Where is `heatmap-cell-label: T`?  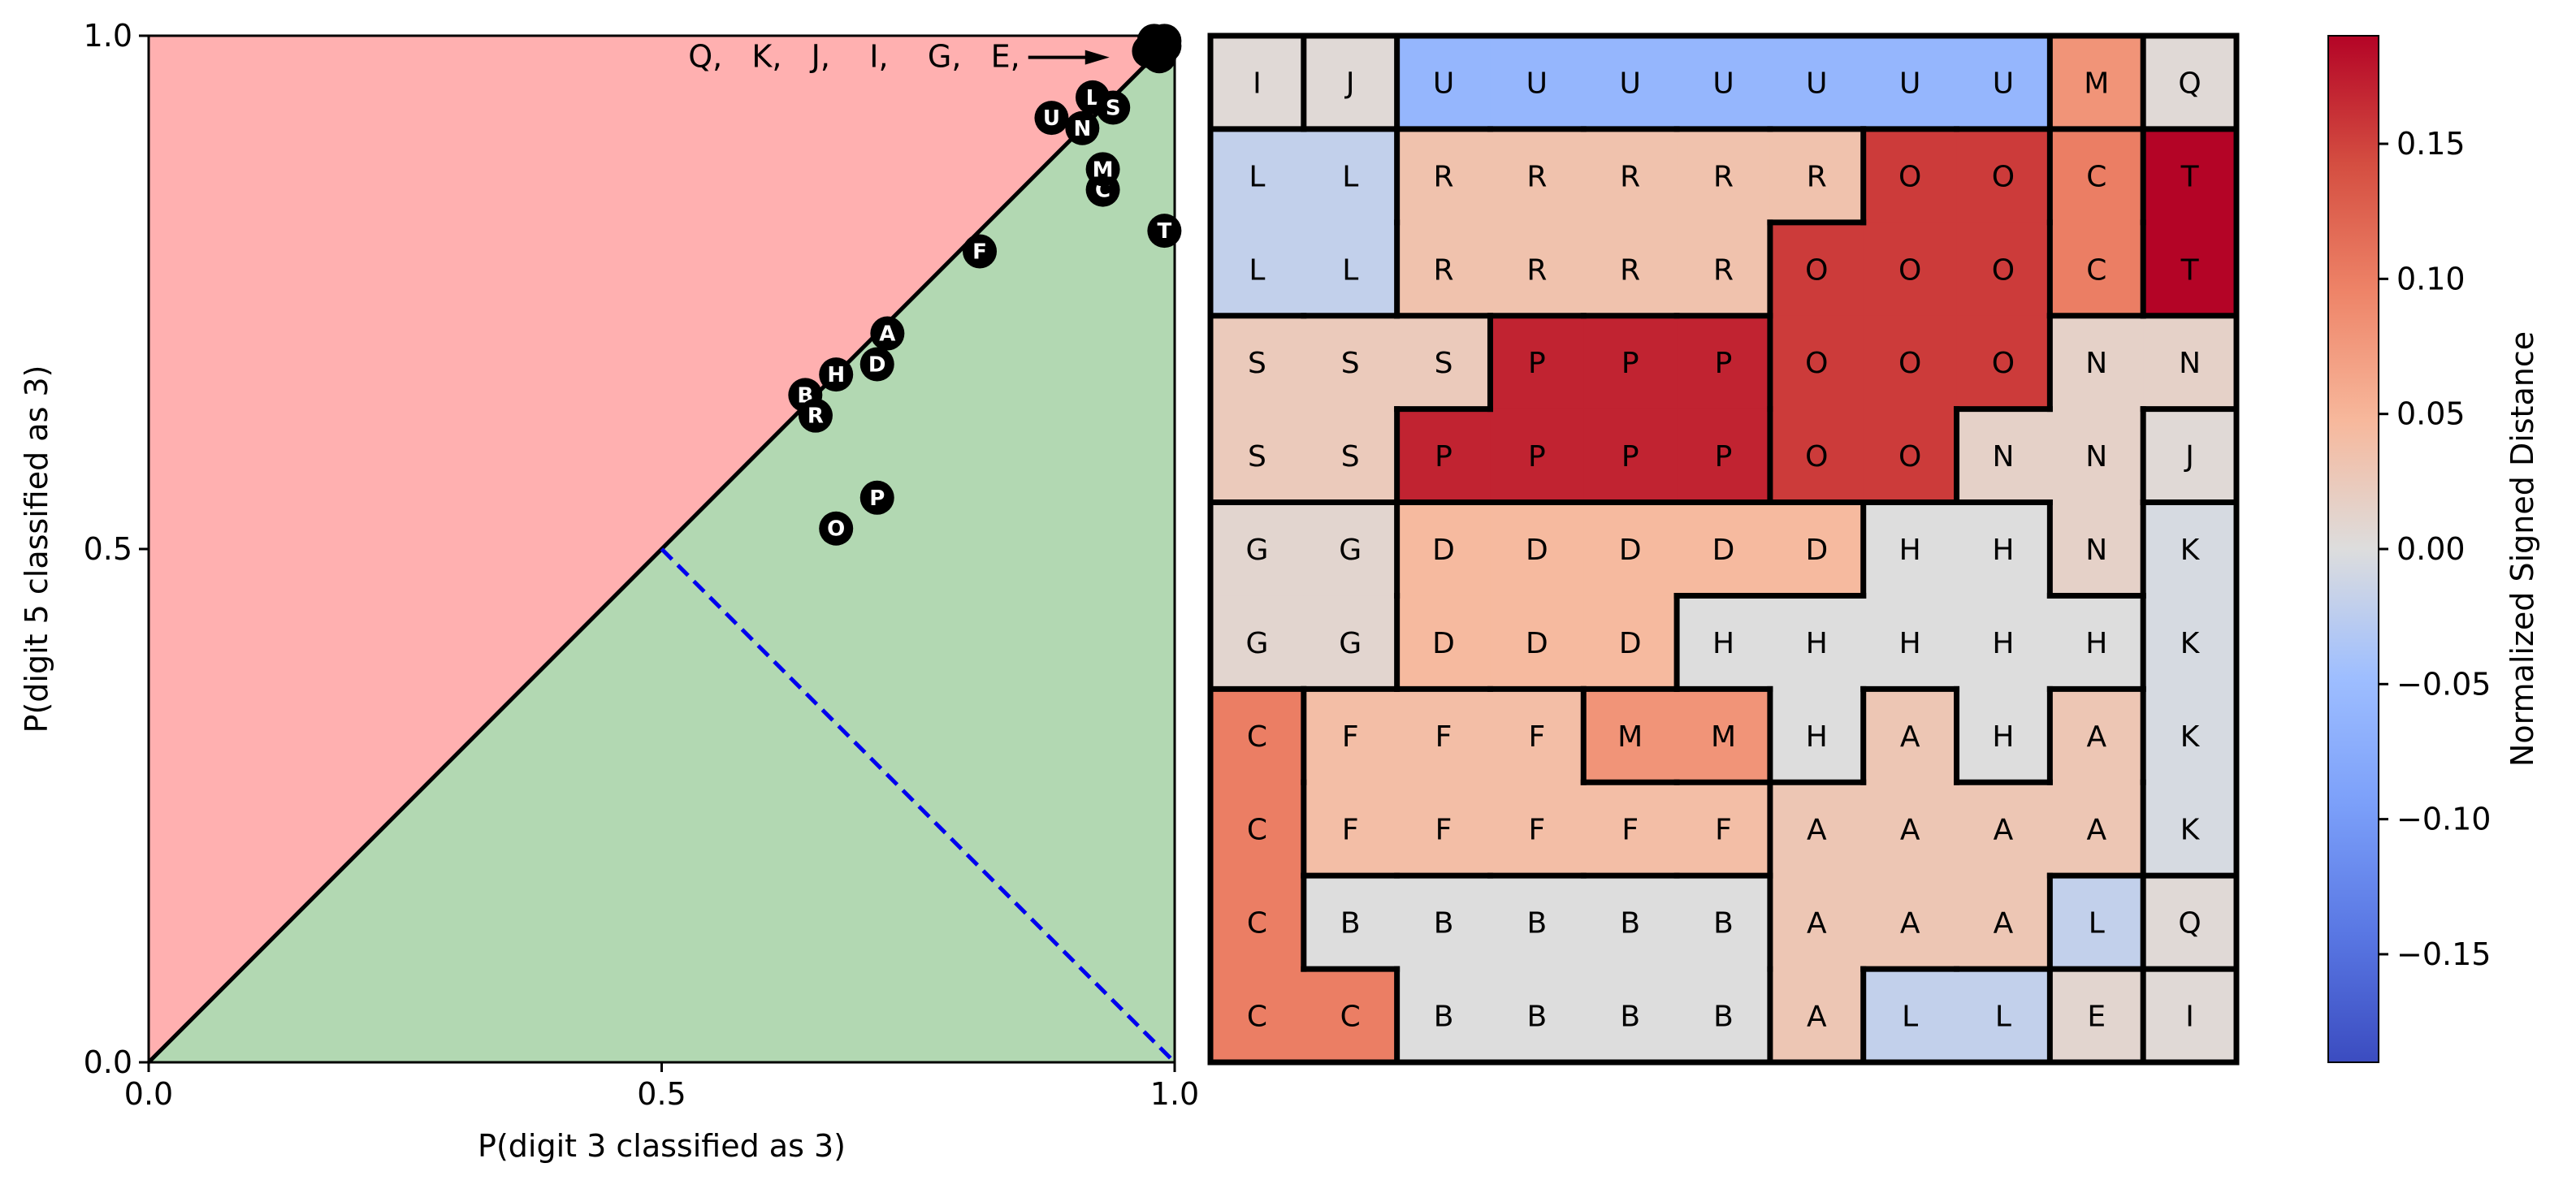 heatmap-cell-label: T is located at coordinates (2190, 177).